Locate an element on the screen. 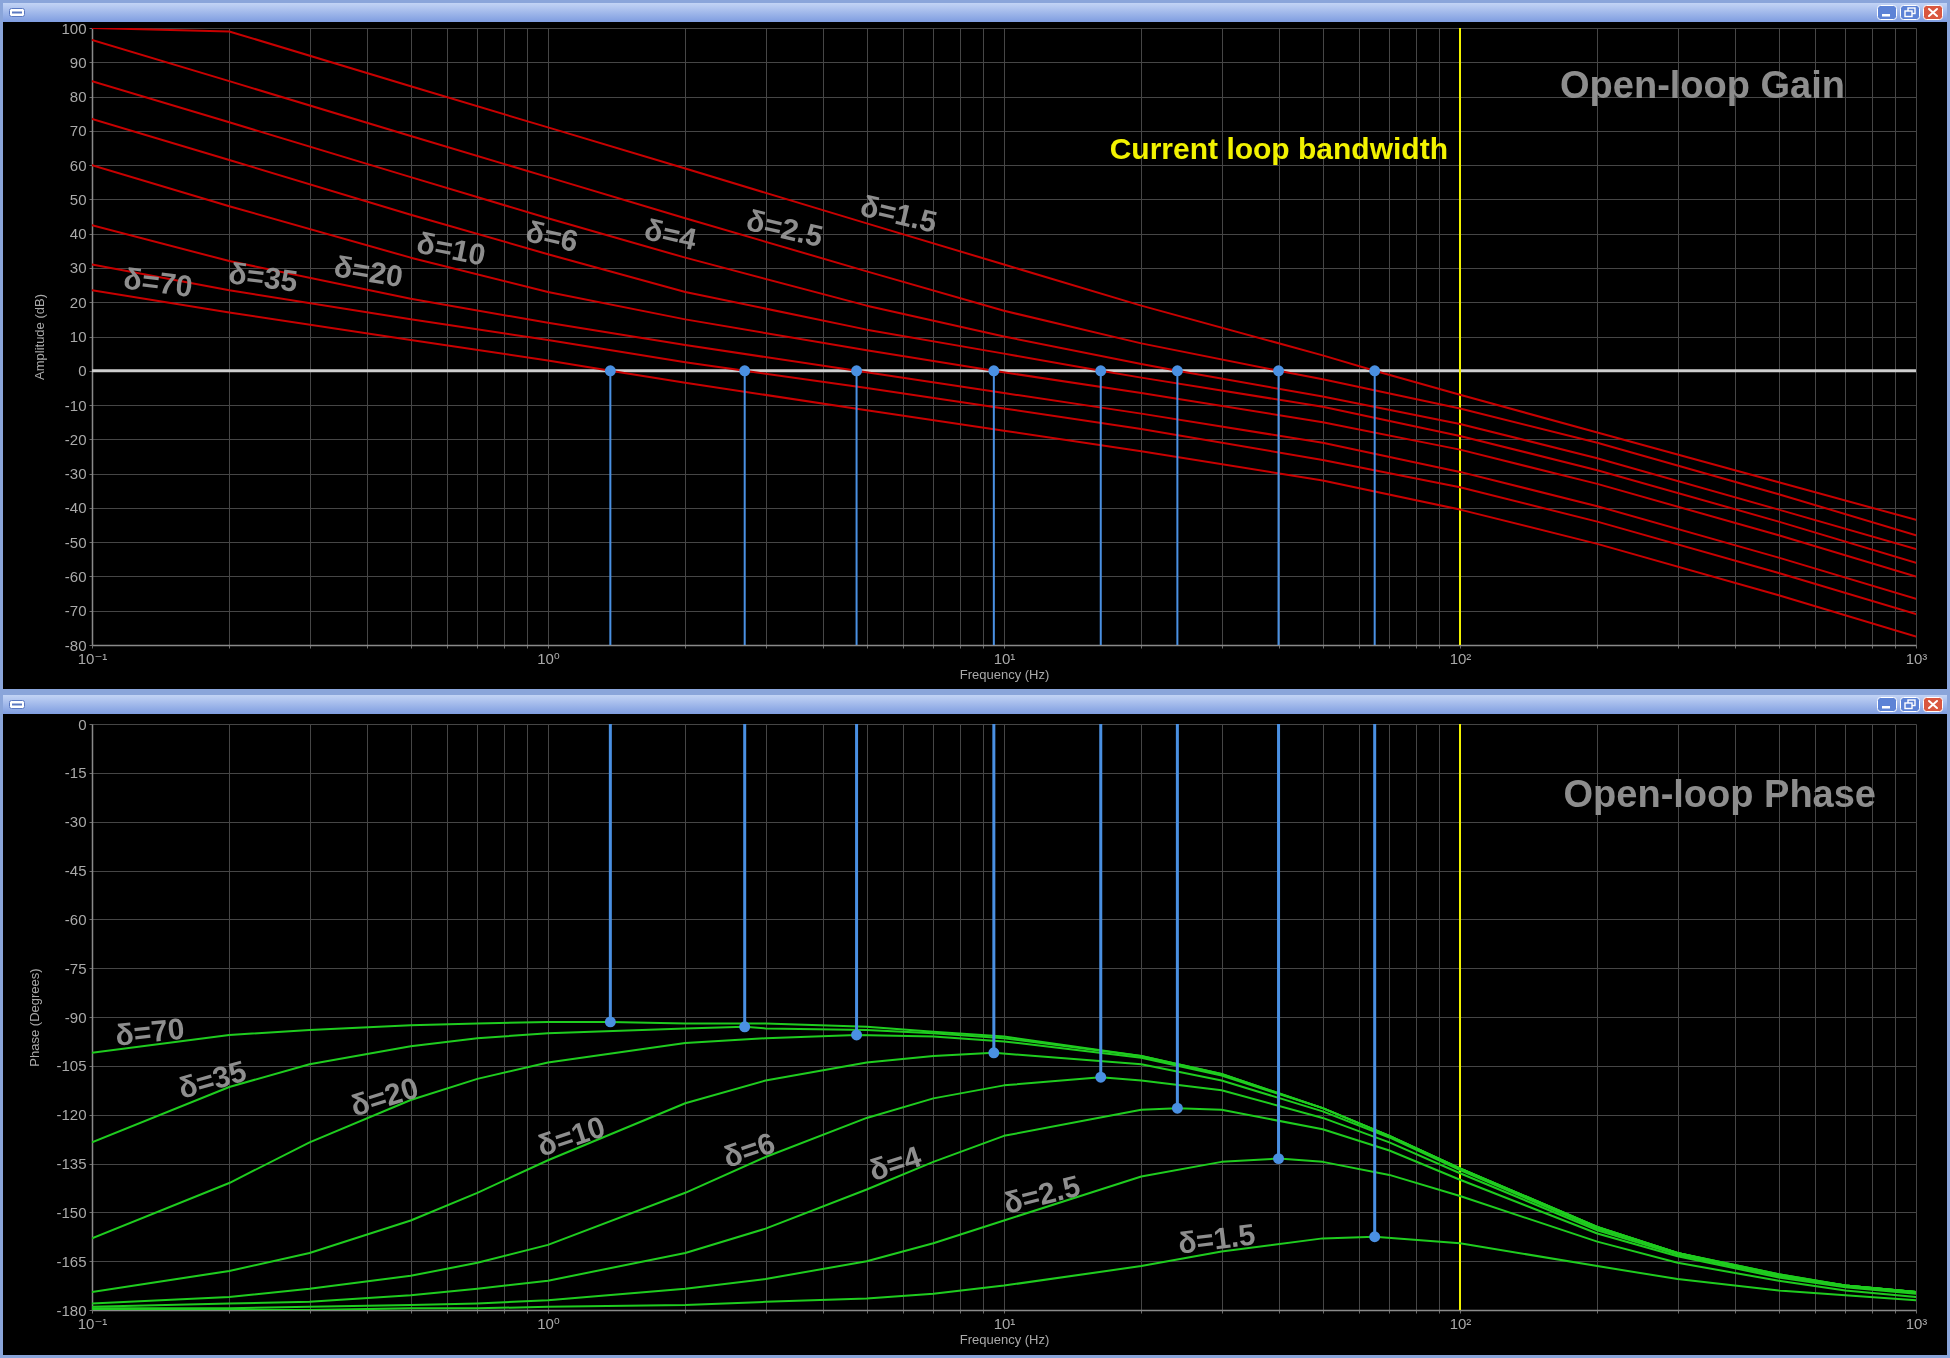 This screenshot has height=1358, width=1950. y-tick-label: 80 is located at coordinates (78, 97).